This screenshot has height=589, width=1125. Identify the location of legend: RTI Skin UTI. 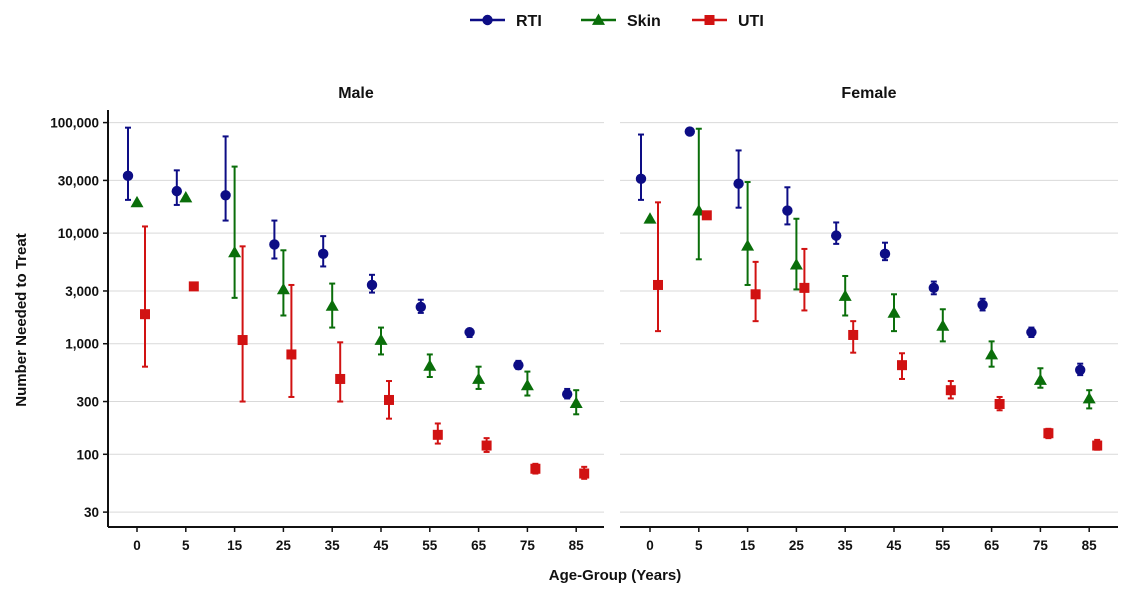
(617, 21).